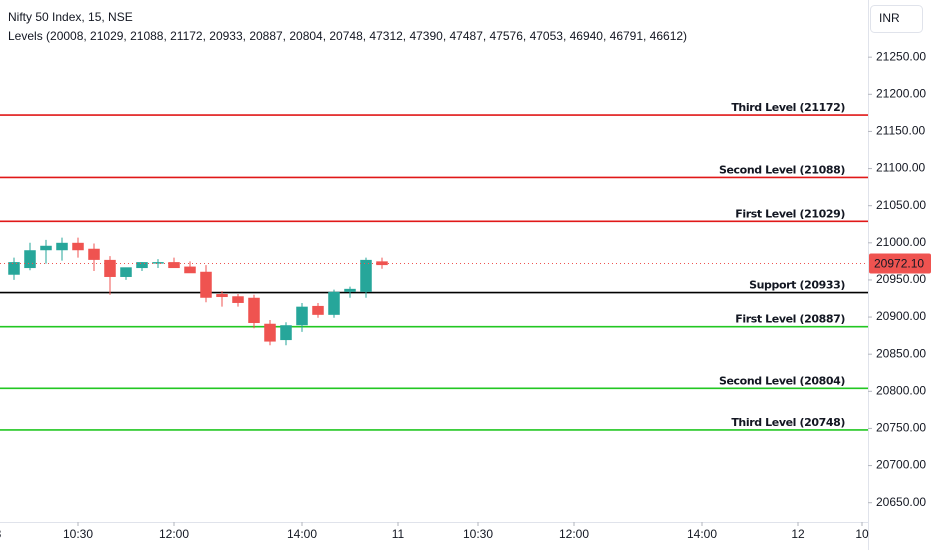  Describe the element at coordinates (901, 56) in the screenshot. I see `y-tick-label: 21250.00` at that location.